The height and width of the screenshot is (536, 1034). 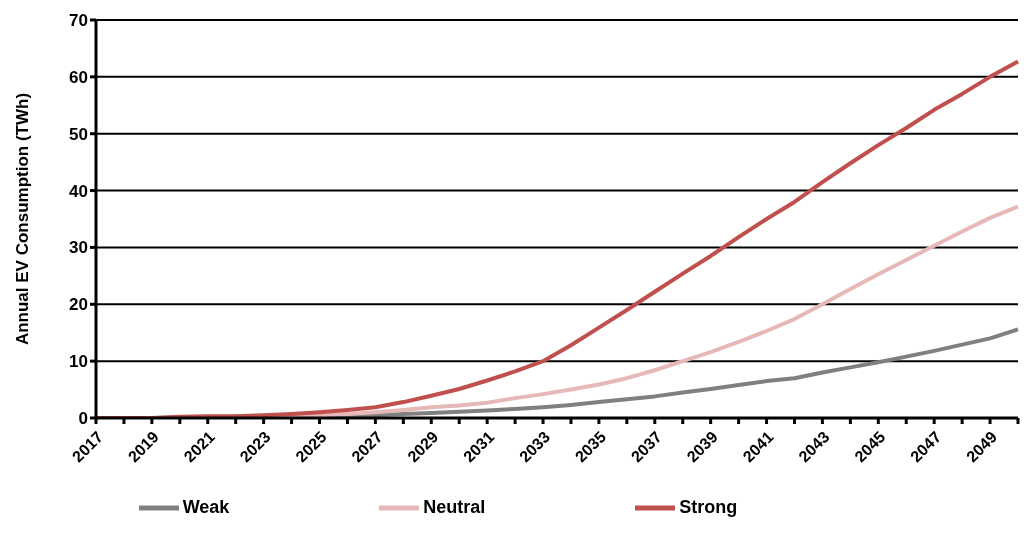 What do you see at coordinates (206, 506) in the screenshot?
I see `legend-label: Weak` at bounding box center [206, 506].